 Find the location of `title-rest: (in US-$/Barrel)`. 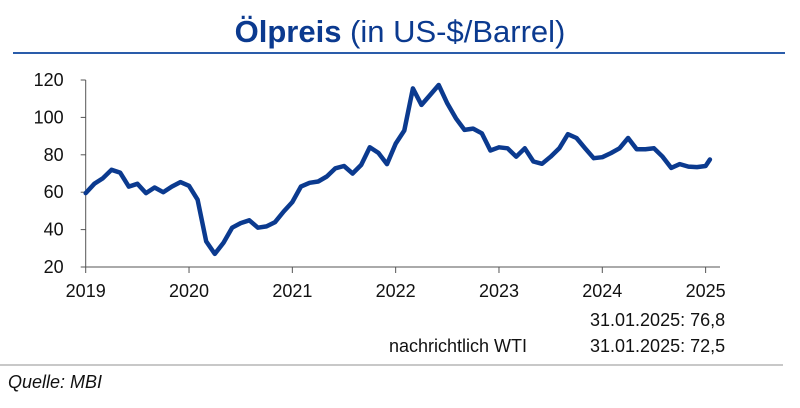

title-rest: (in US-$/Barrel) is located at coordinates (453, 31).